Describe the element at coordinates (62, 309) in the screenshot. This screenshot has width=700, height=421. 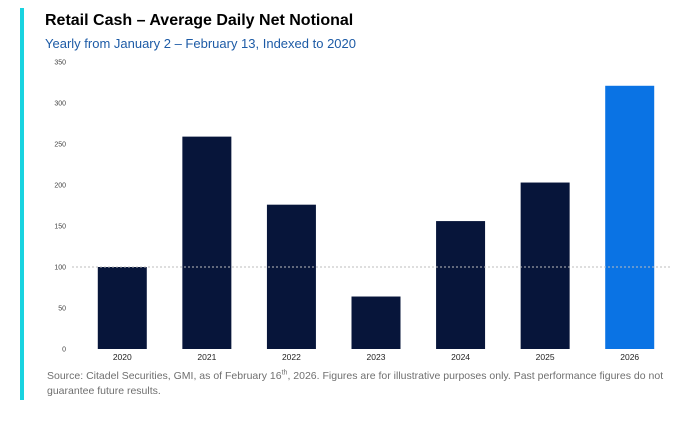
I see `y-tick-label: 50` at that location.